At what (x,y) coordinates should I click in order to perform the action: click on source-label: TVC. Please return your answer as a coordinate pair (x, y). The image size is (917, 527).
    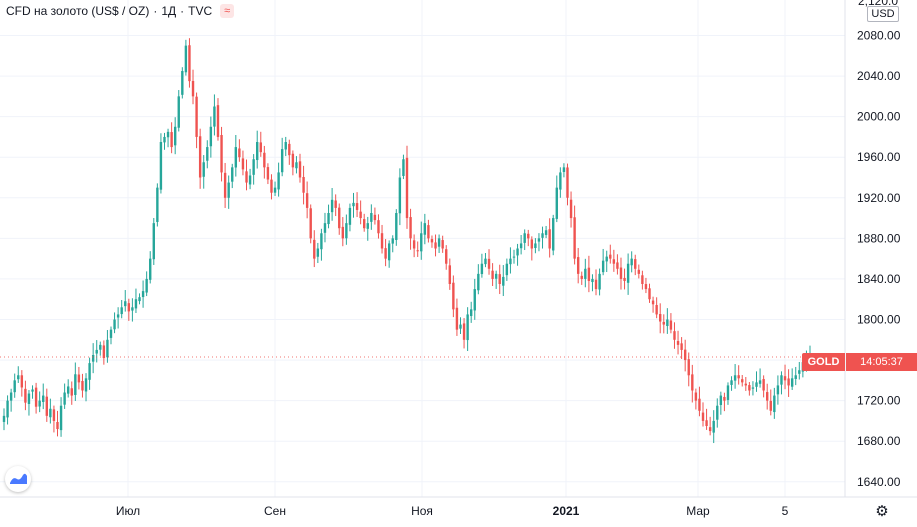
    Looking at the image, I should click on (200, 11).